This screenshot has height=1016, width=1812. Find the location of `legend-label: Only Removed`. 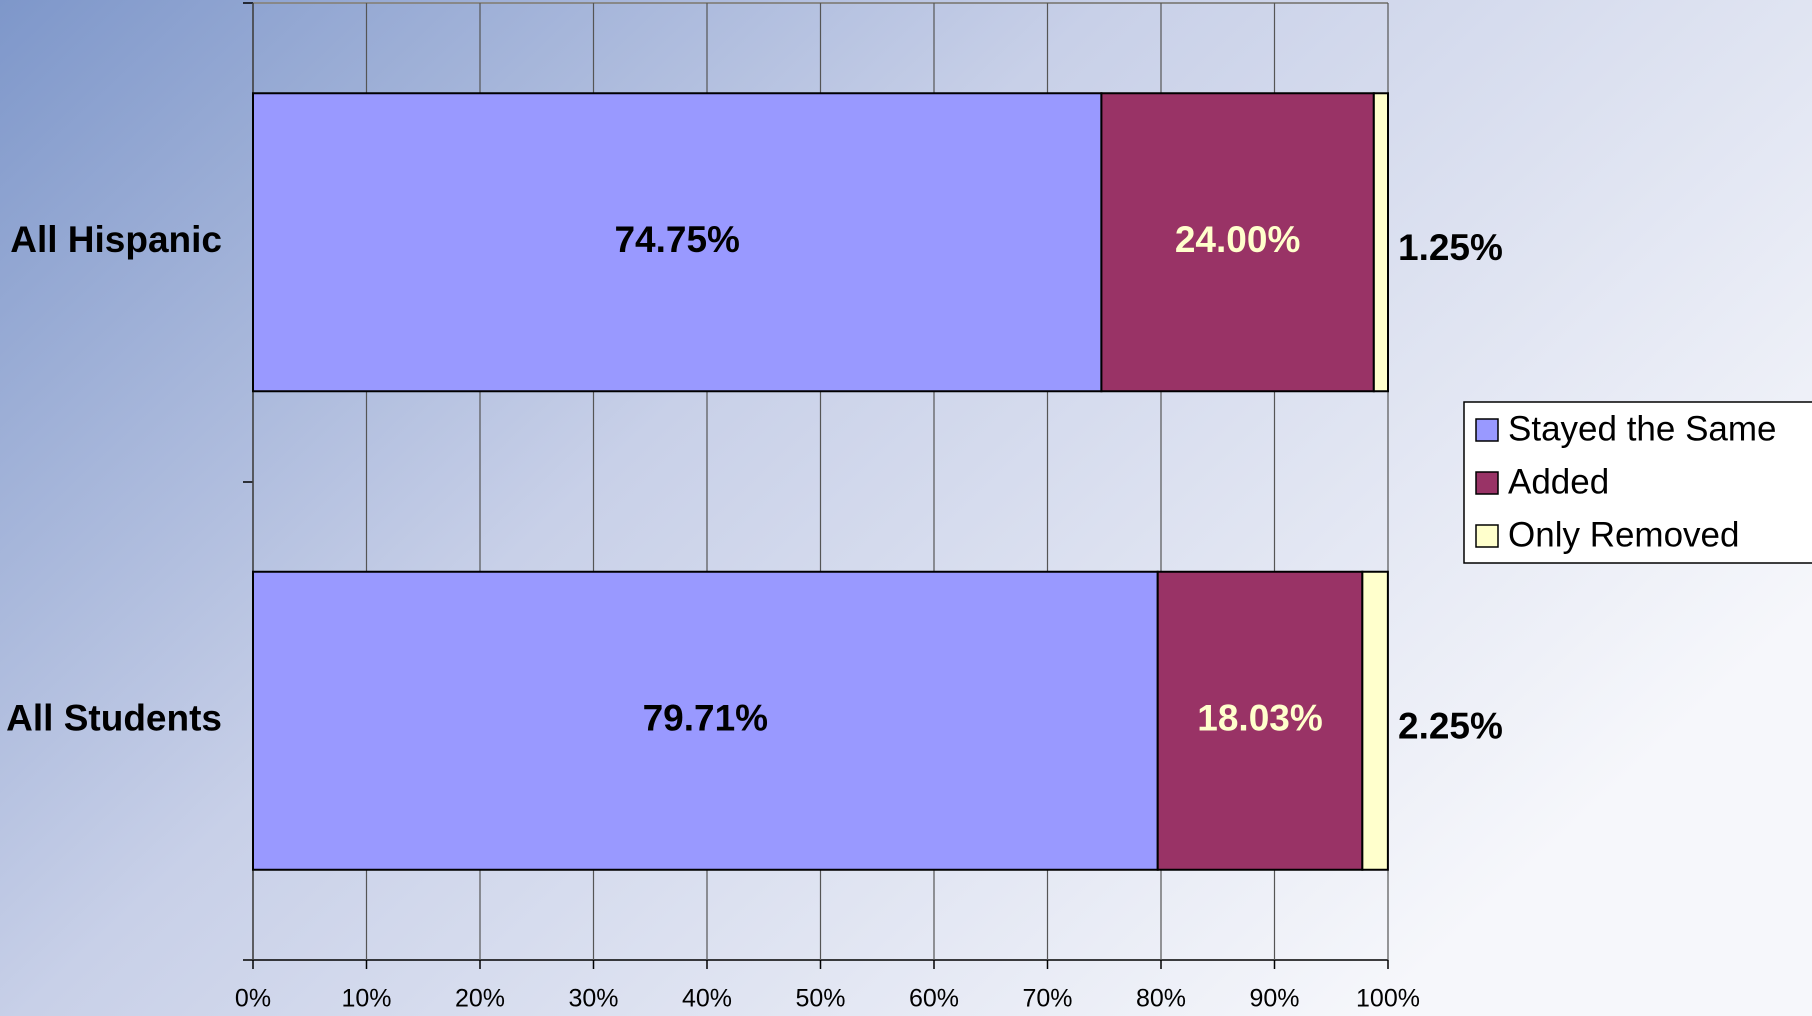

legend-label: Only Removed is located at coordinates (1623, 534).